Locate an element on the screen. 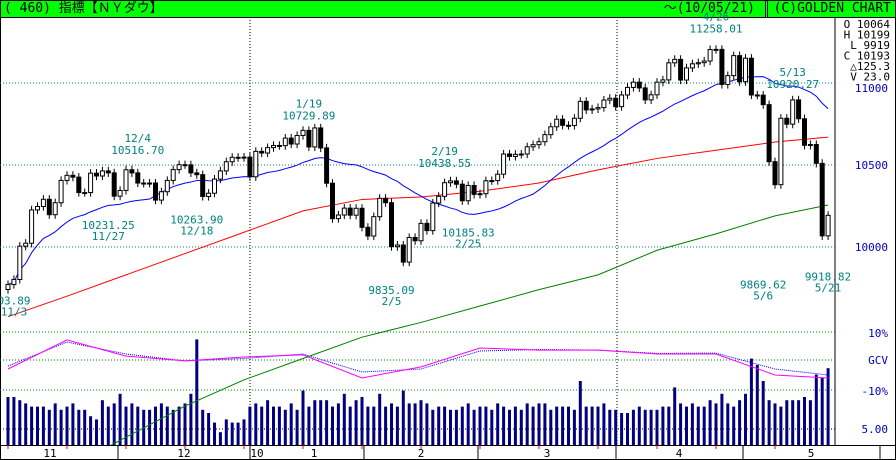  annotation-value: 10516.70 is located at coordinates (137, 150).